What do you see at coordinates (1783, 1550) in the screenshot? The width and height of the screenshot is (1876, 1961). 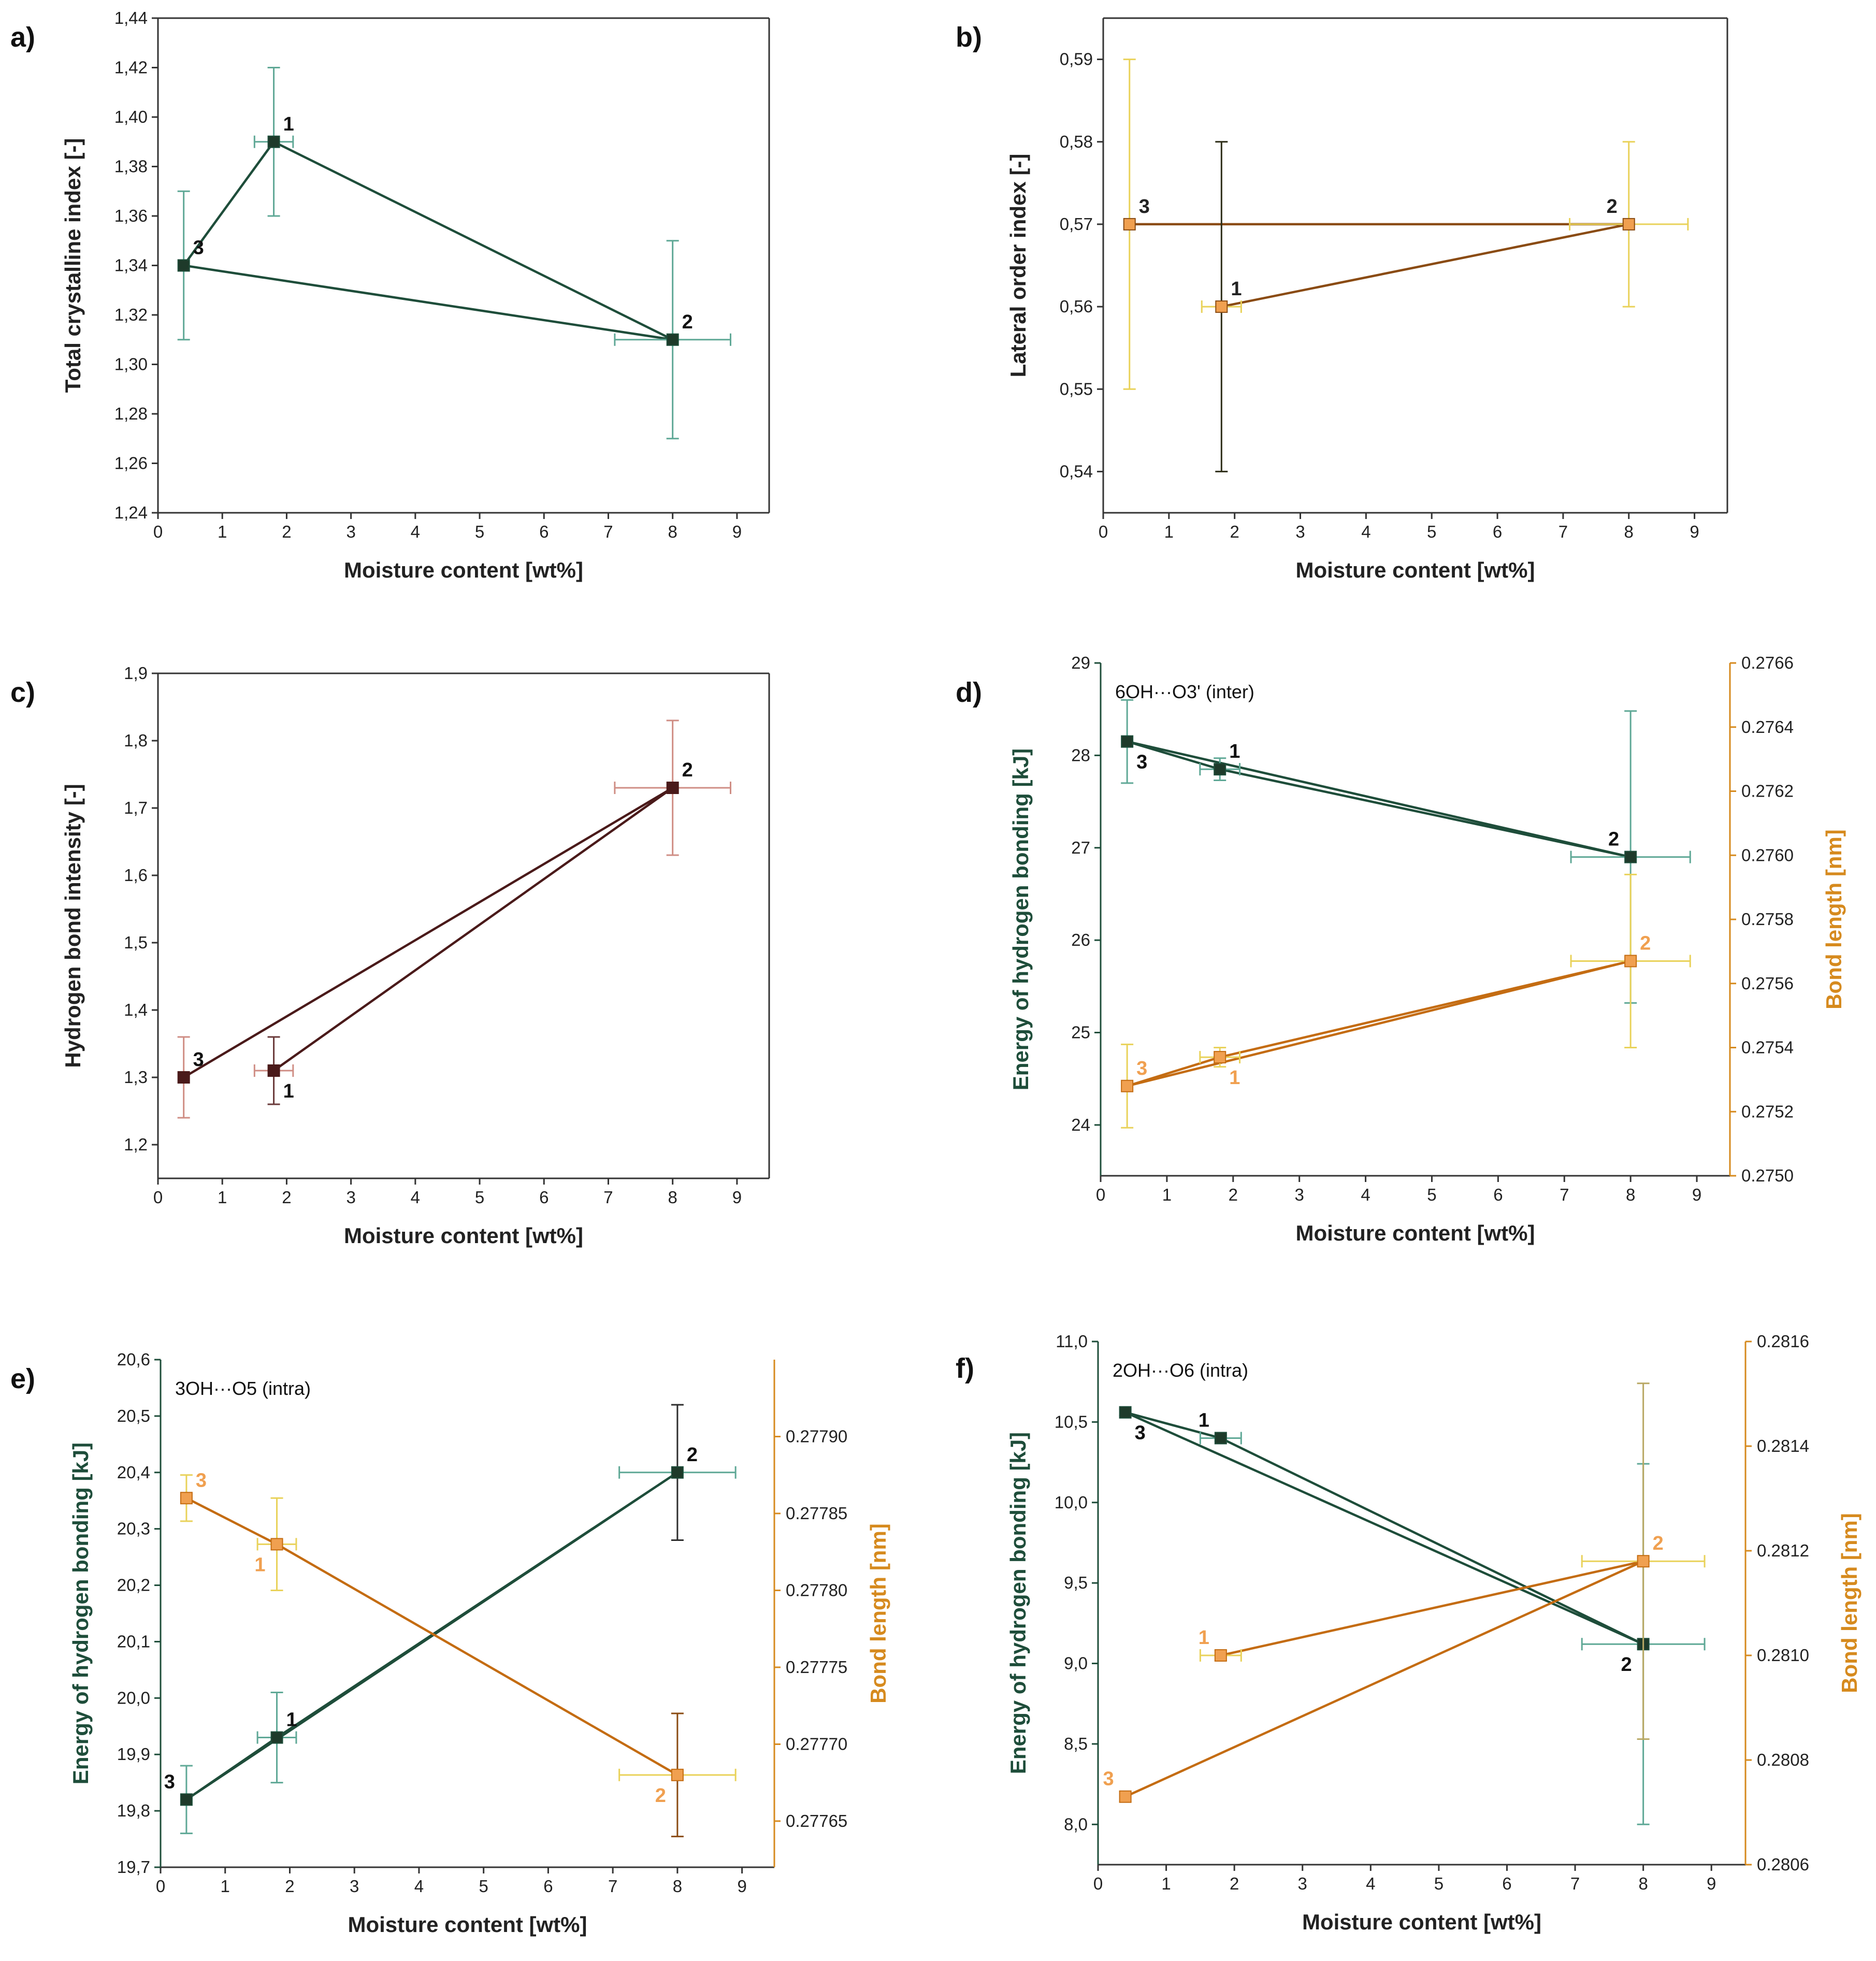 I see `y2-tick-label: 0.2812` at bounding box center [1783, 1550].